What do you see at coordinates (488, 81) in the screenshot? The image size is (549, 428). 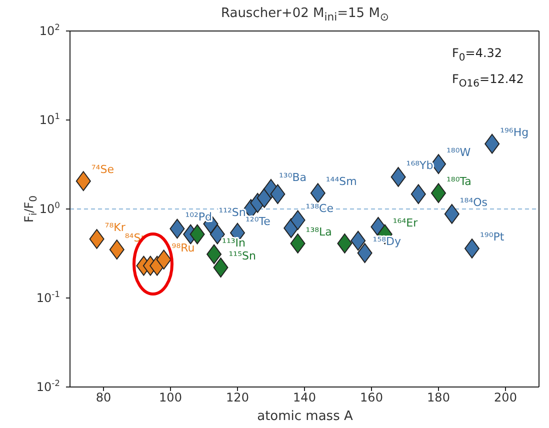 I see `annotation: F$_{O16}$=12.42` at bounding box center [488, 81].